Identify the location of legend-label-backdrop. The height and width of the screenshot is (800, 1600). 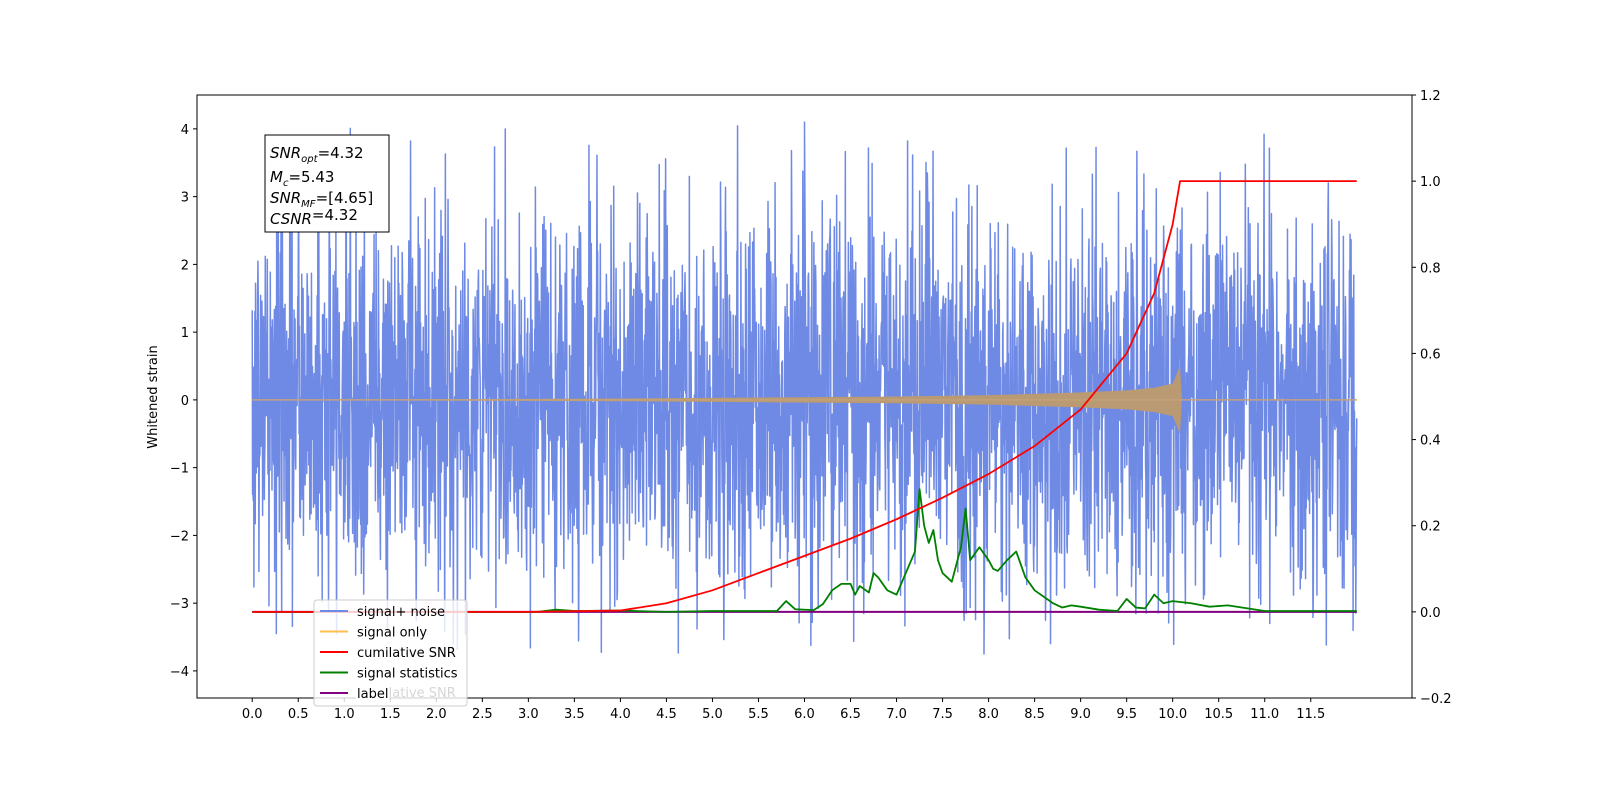
(373, 694).